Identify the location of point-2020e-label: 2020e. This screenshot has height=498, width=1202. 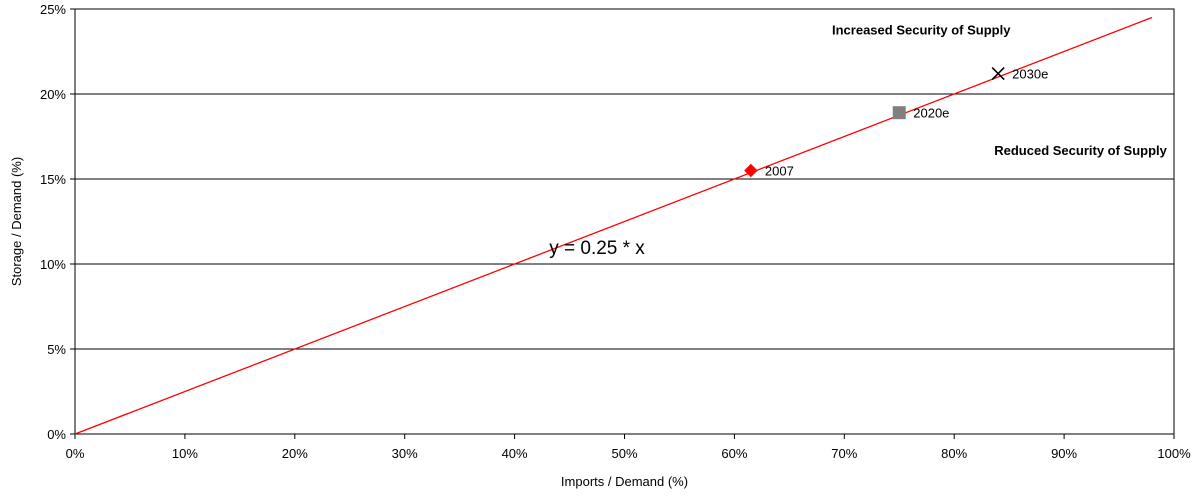
(931, 113).